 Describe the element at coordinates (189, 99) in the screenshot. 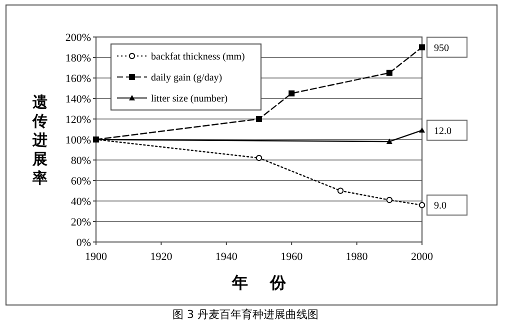

I see `legend-label: litter size (number)` at that location.